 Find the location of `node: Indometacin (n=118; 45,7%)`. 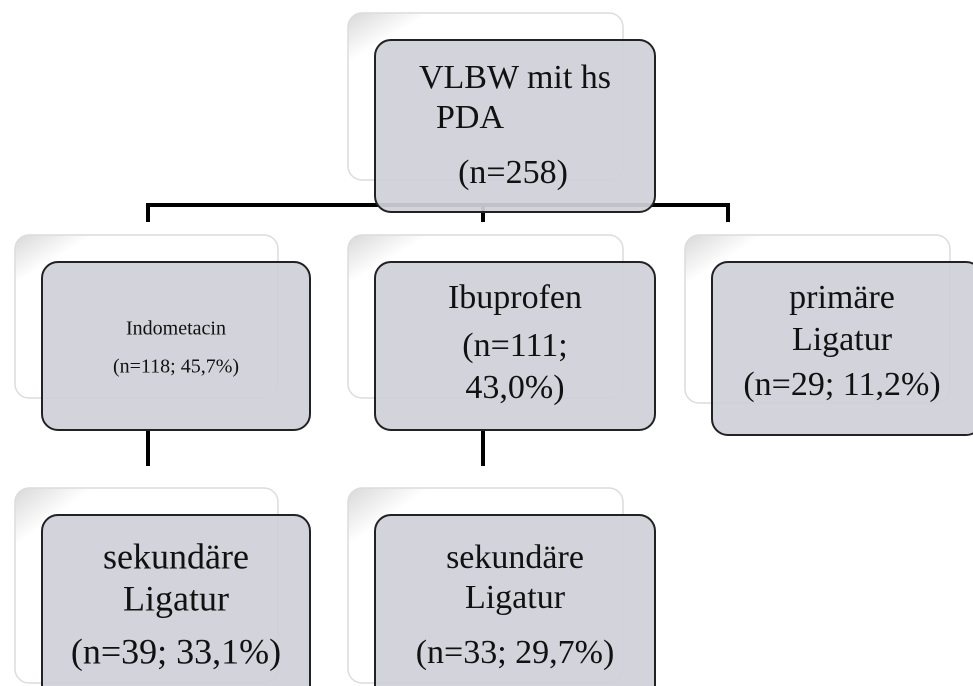

node: Indometacin (n=118; 45,7%) is located at coordinates (162, 332).